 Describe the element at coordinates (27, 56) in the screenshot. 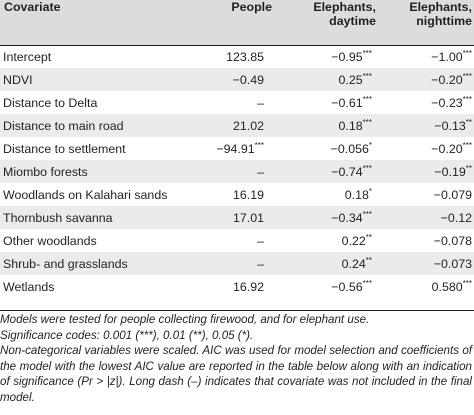

I see `covariate-name: Intercept` at that location.